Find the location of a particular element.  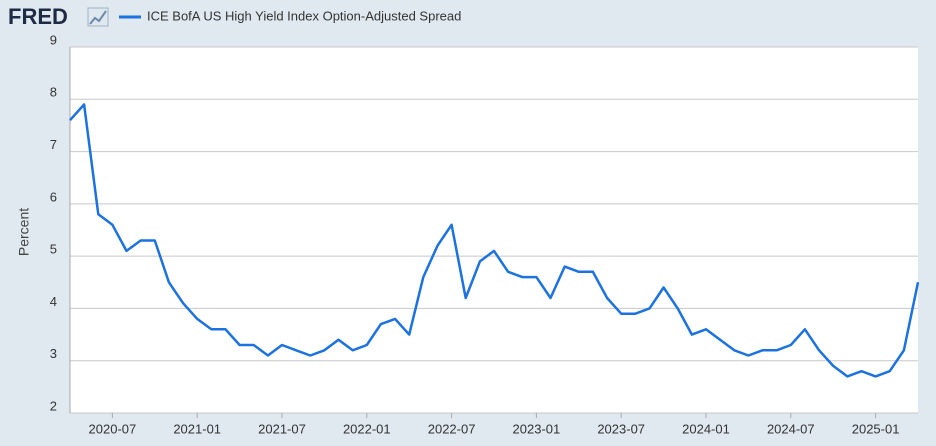

logo-icon is located at coordinates (98, 17).